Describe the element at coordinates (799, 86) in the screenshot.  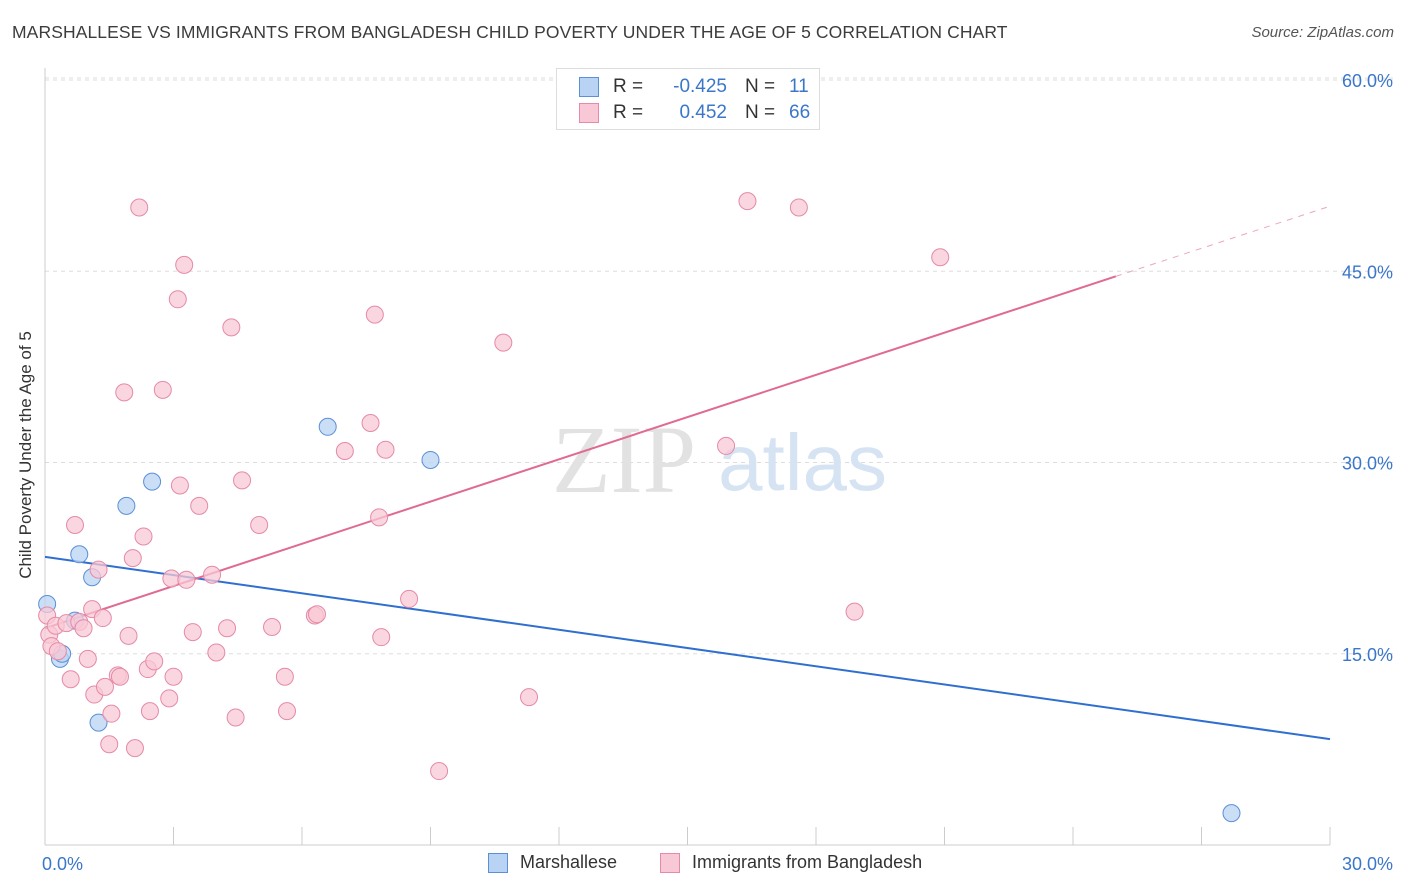
I see `legend-n-value: 11` at that location.